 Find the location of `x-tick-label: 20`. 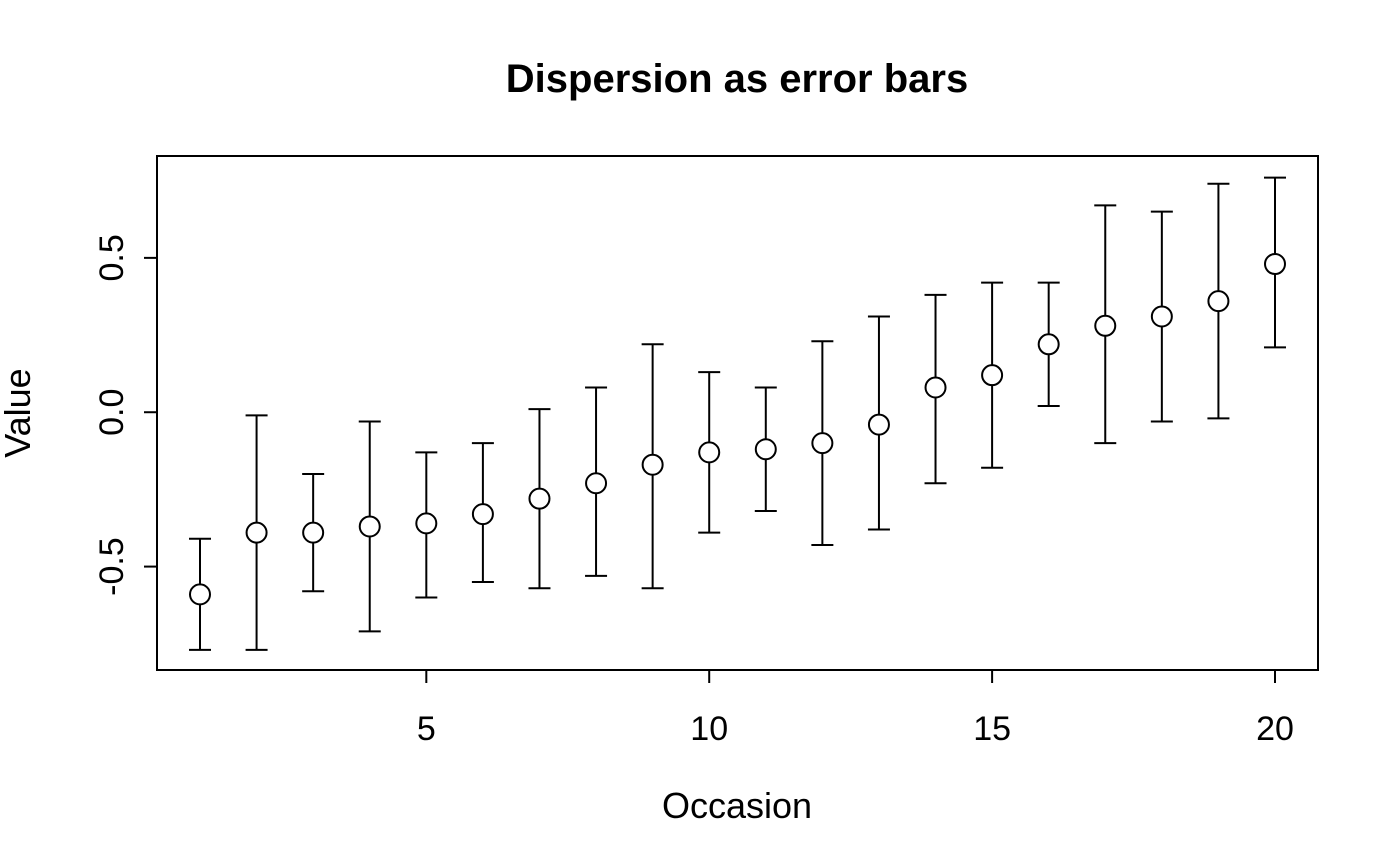

x-tick-label: 20 is located at coordinates (1275, 729).